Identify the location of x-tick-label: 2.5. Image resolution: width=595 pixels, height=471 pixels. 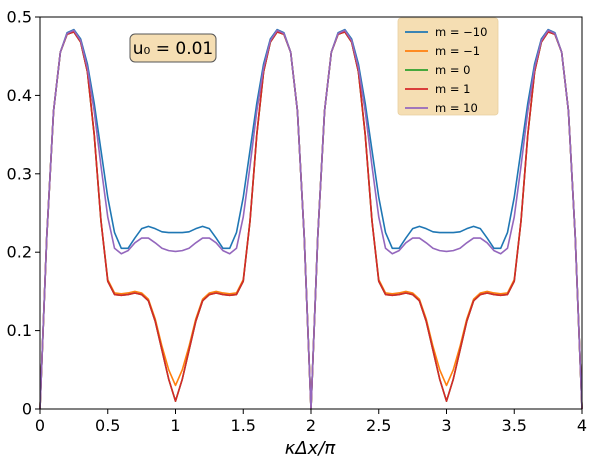
(378, 425).